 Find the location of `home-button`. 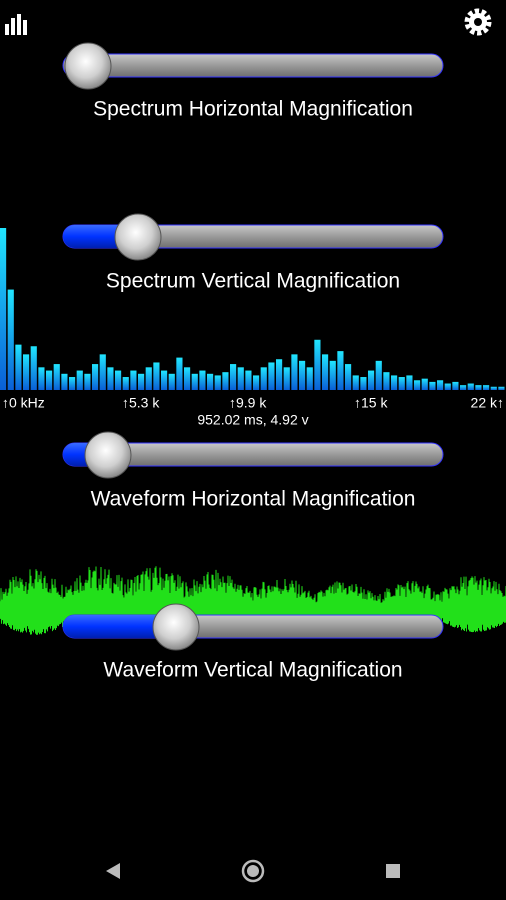

home-button is located at coordinates (253, 871).